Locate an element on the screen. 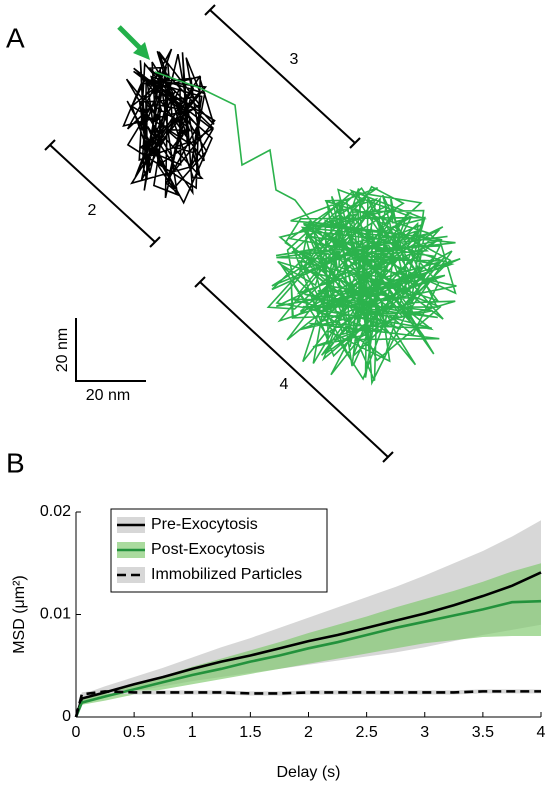 This screenshot has width=552, height=800. legend-box is located at coordinates (219, 550).